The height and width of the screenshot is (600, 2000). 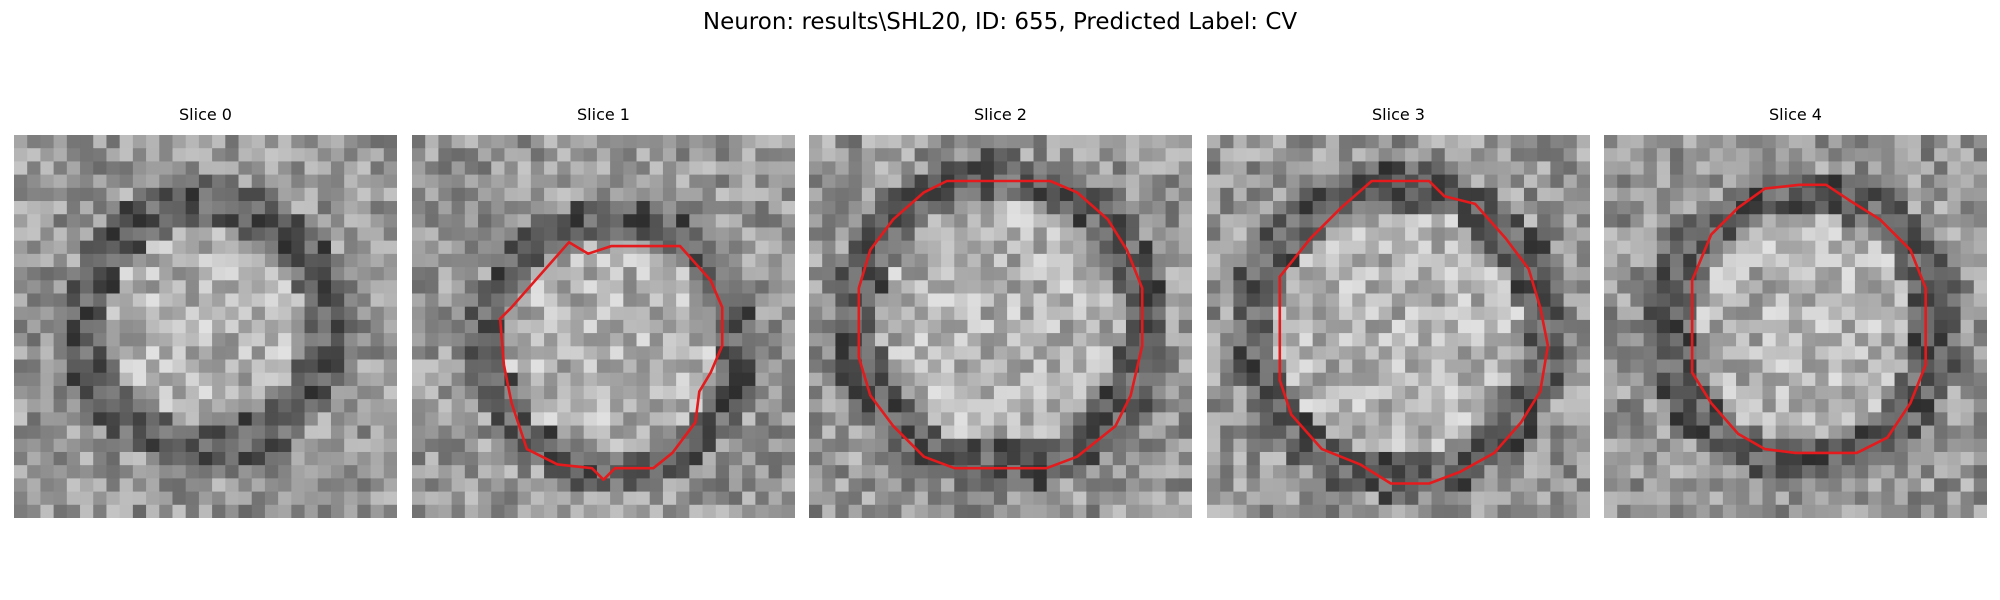 I want to click on slice-panel-2: Slice 2, so click(x=1000, y=311).